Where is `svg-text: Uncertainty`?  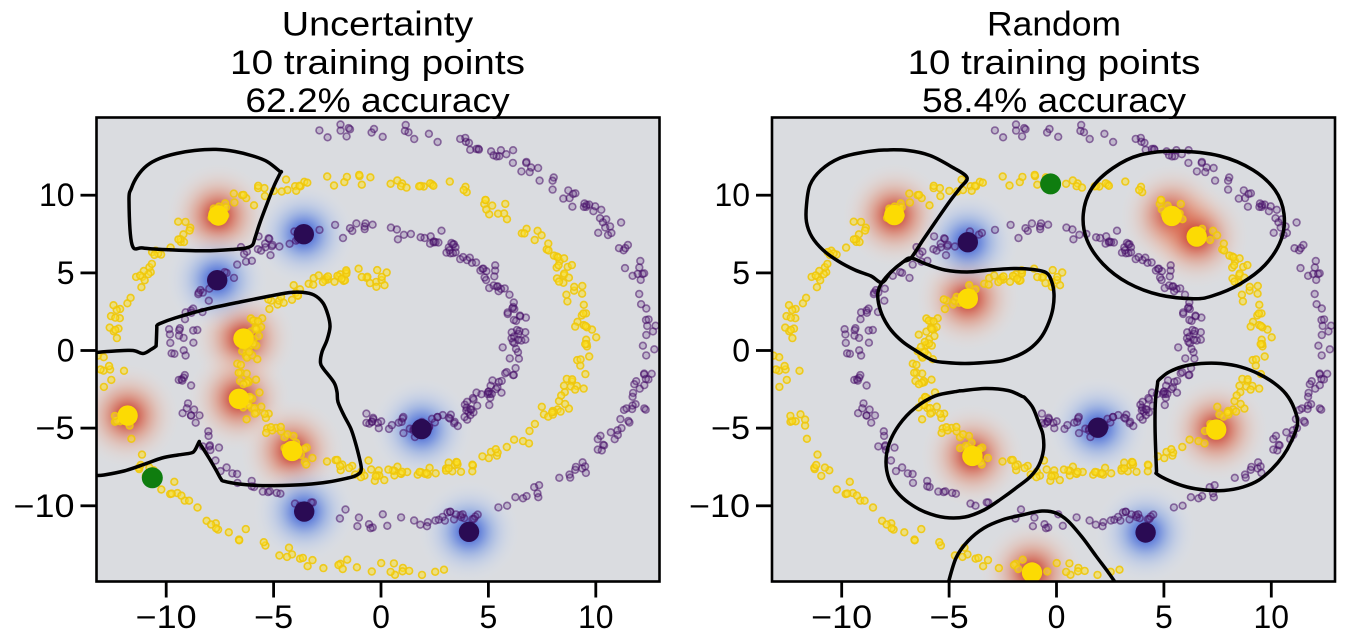
svg-text: Uncertainty is located at coordinates (377, 25).